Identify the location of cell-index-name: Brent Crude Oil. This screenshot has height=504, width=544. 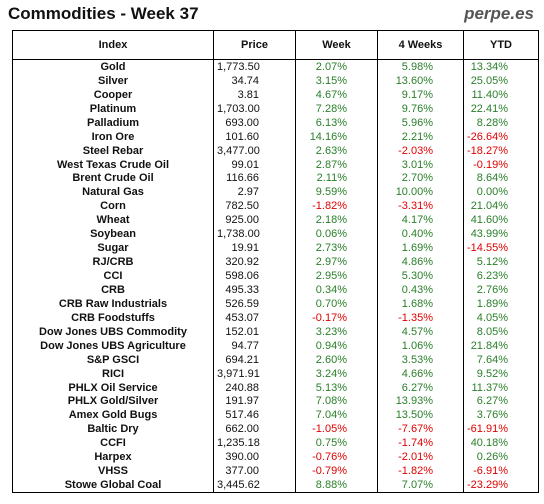
(113, 178).